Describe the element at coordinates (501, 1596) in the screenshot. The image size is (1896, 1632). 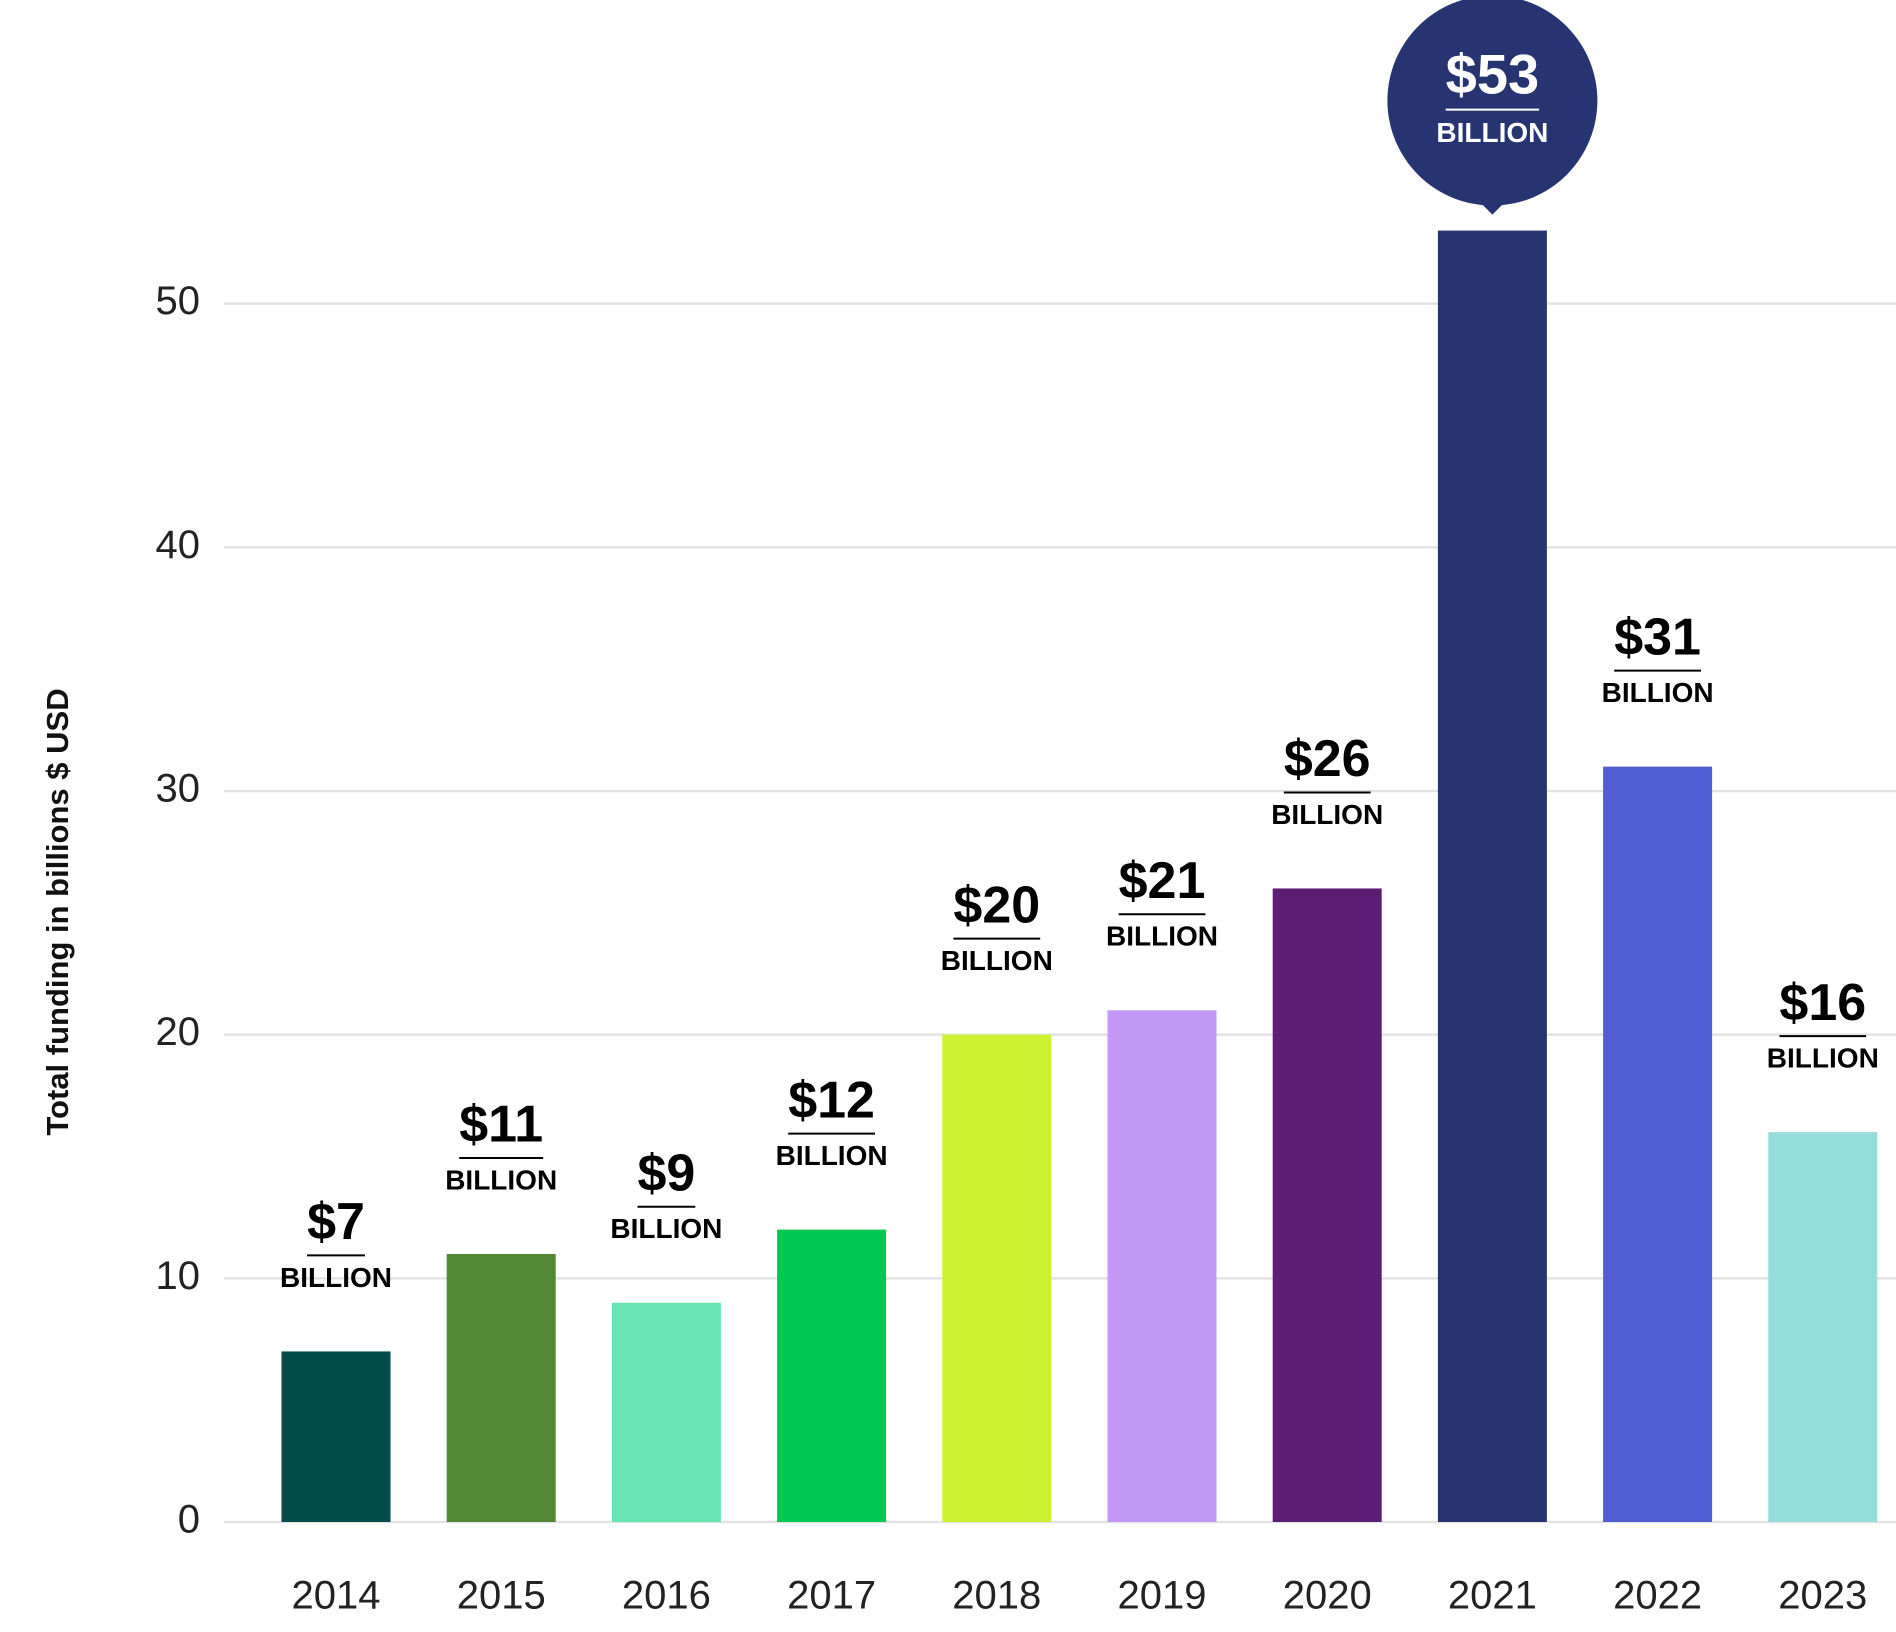
I see `x-tick-label: 2015` at that location.